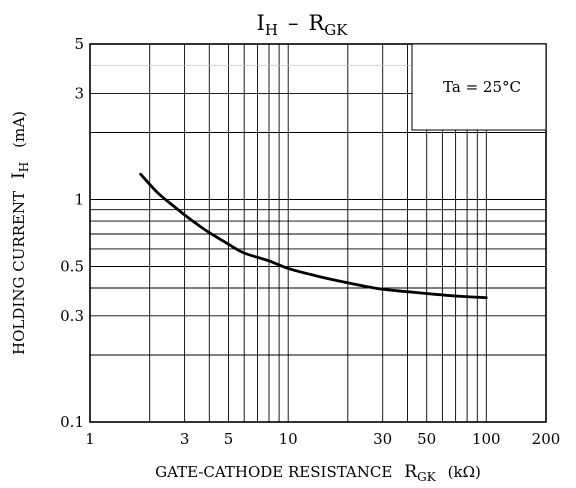 This screenshot has width=576, height=488. What do you see at coordinates (486, 439) in the screenshot?
I see `x-tick-label: 100` at bounding box center [486, 439].